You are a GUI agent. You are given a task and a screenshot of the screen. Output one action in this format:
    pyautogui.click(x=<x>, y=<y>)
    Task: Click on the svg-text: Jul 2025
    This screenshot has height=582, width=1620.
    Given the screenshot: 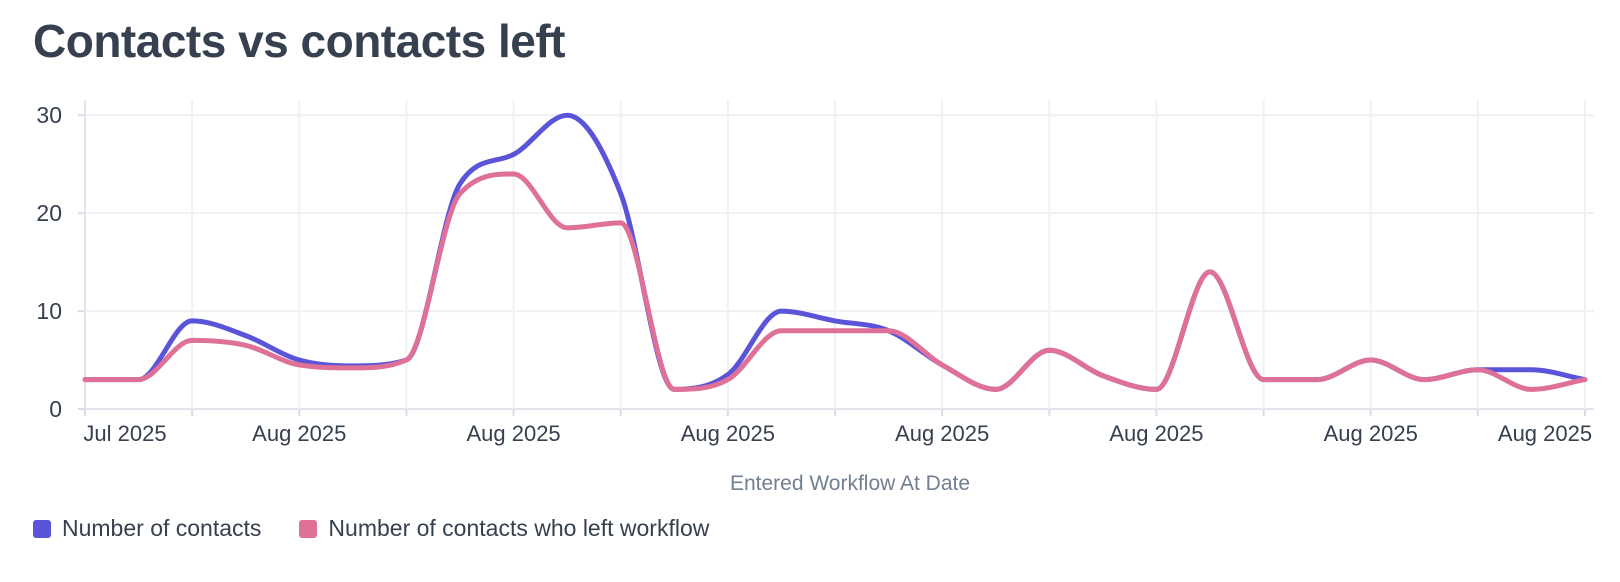 What is the action you would take?
    pyautogui.click(x=124, y=433)
    